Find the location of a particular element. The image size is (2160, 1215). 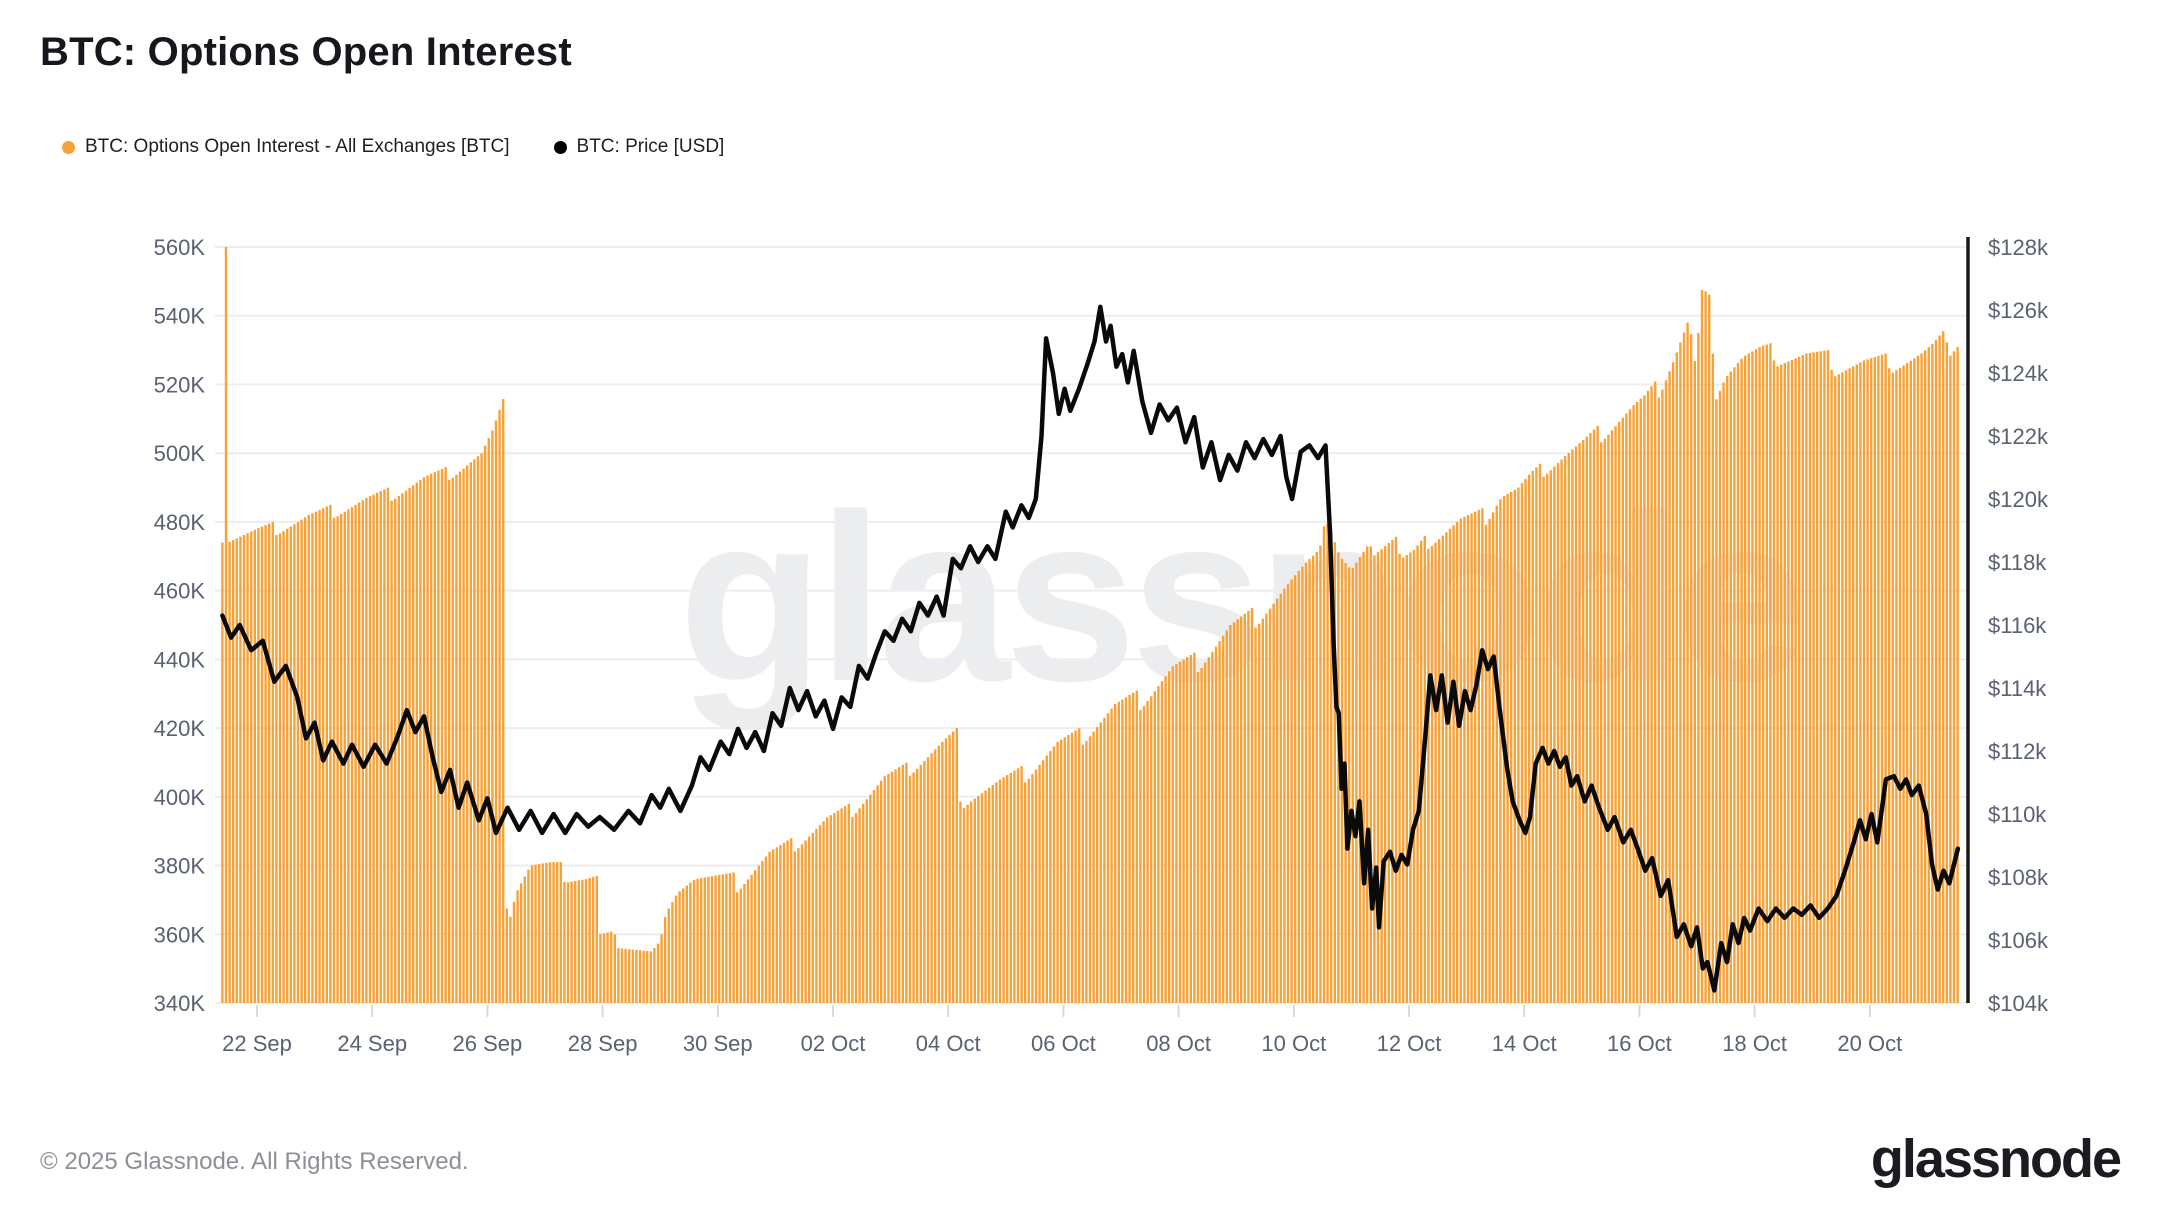

y-right-tick-label: $116k is located at coordinates (2017, 625).